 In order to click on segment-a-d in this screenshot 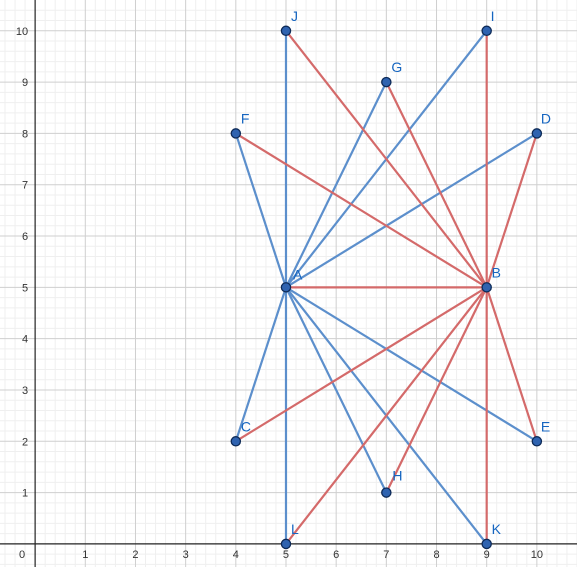, I will do `click(411, 210)`.